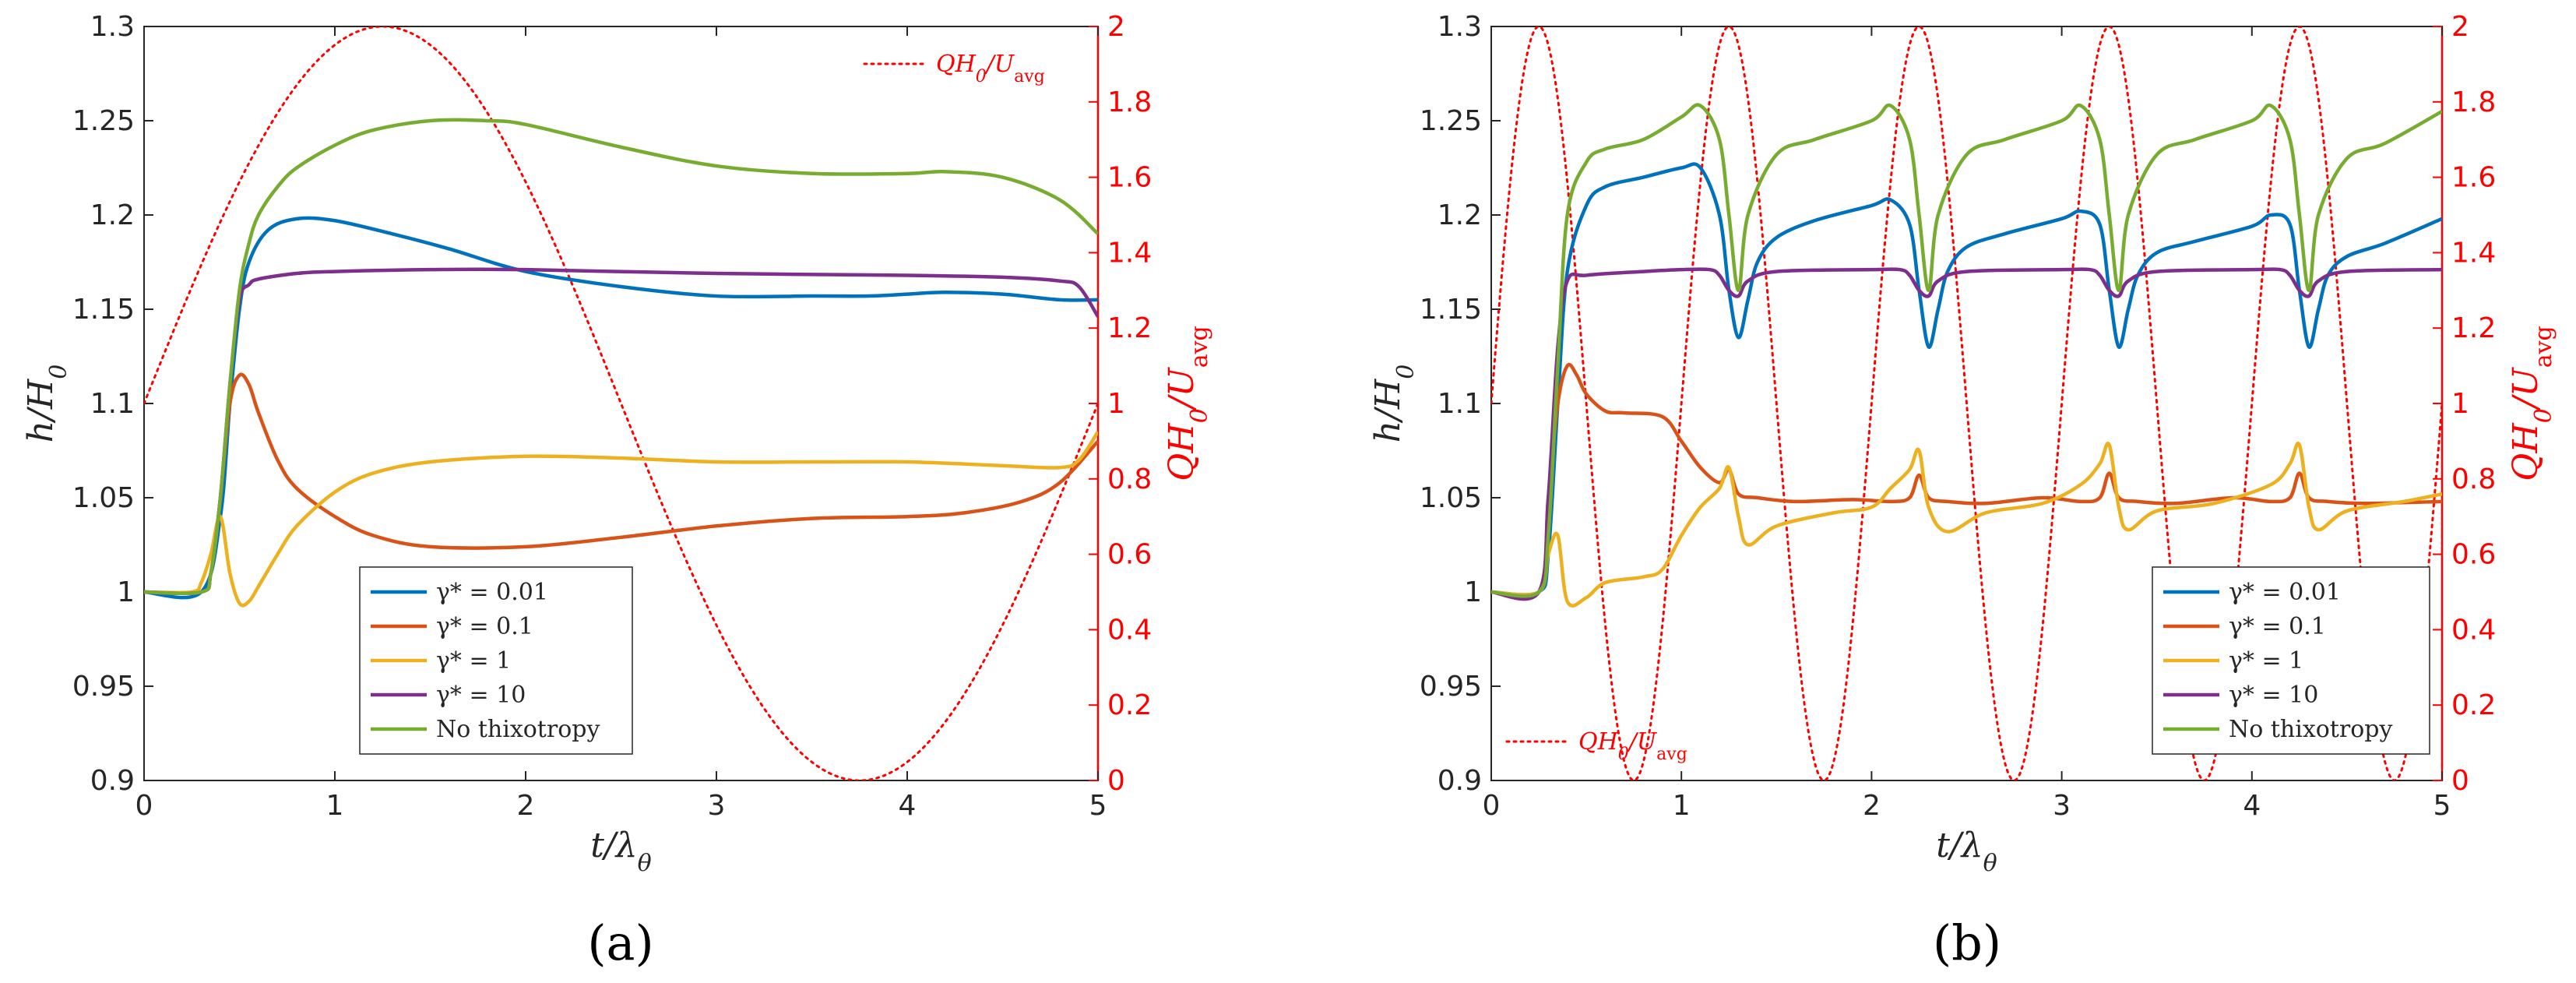 This screenshot has width=2576, height=983. I want to click on panel-label: (a), so click(620, 942).